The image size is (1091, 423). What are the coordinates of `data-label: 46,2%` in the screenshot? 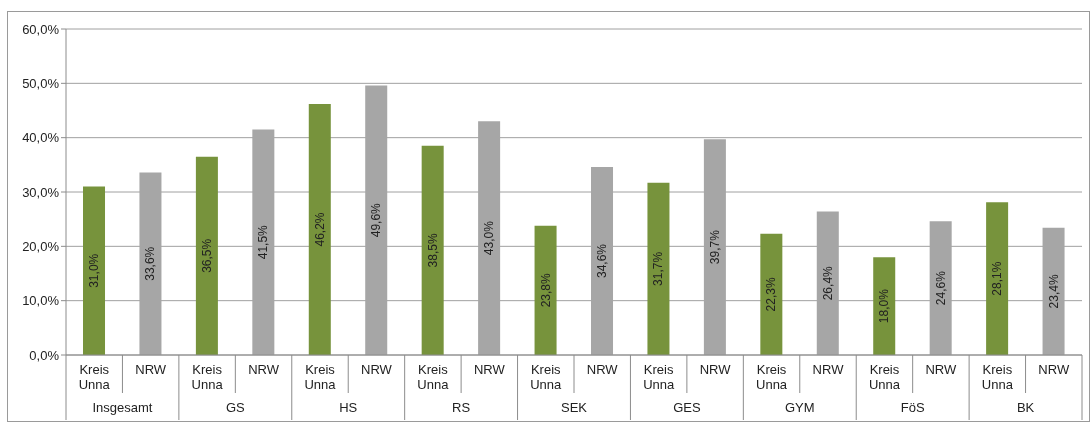 It's located at (319, 229).